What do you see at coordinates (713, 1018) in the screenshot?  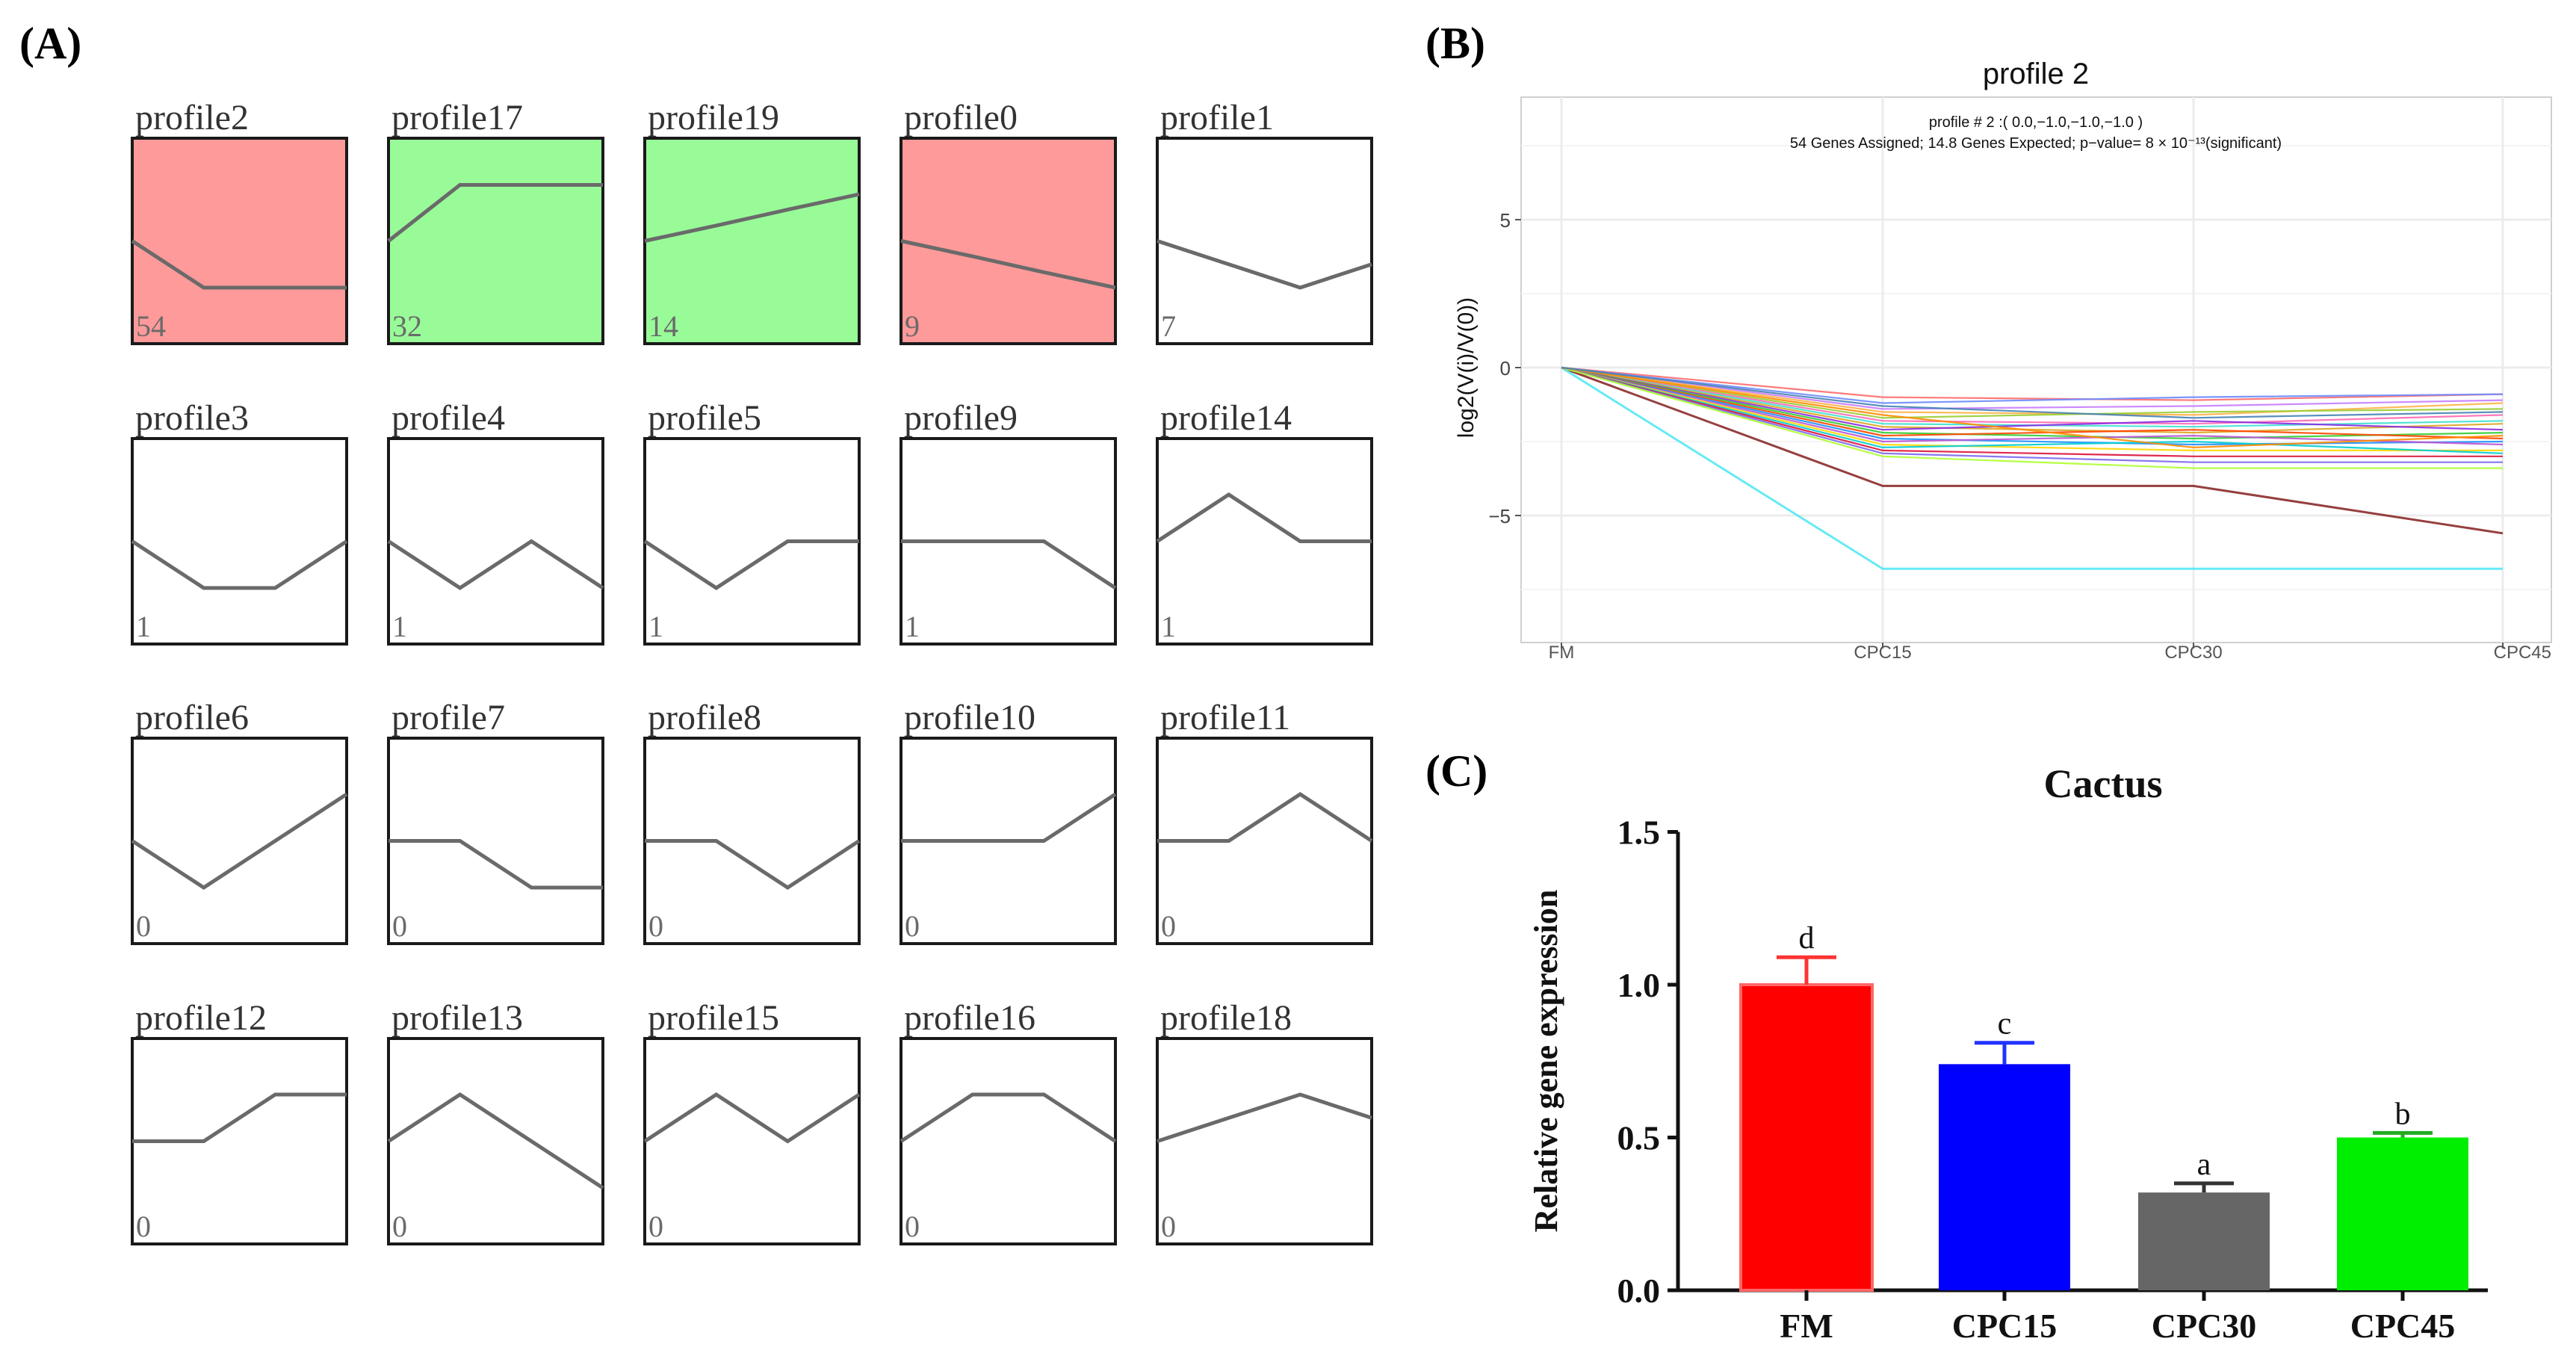 I see `profile-name: profile15` at bounding box center [713, 1018].